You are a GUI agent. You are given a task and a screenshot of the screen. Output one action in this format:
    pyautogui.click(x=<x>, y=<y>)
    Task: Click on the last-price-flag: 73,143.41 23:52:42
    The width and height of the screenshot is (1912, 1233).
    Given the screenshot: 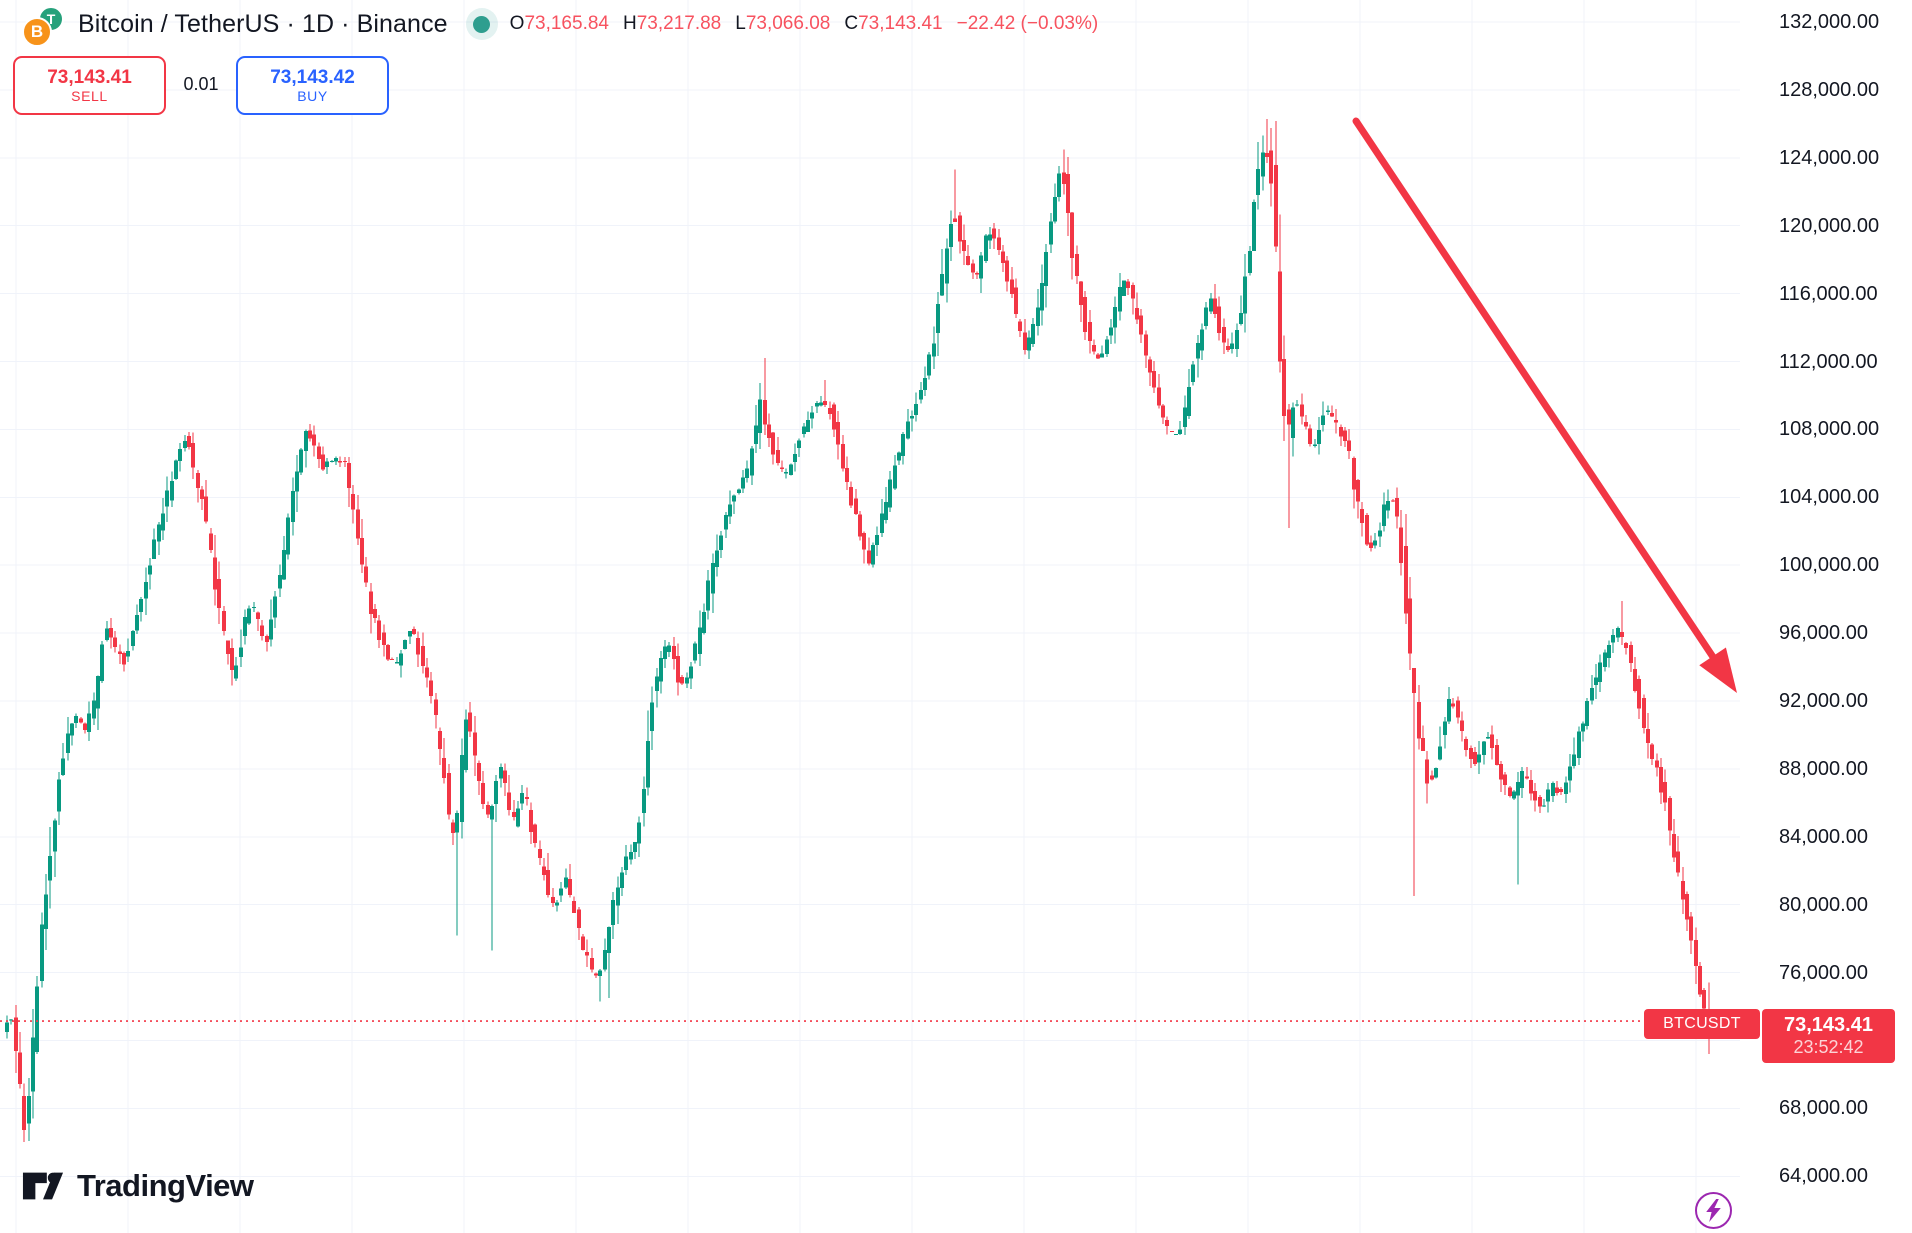 What is the action you would take?
    pyautogui.click(x=1828, y=1036)
    